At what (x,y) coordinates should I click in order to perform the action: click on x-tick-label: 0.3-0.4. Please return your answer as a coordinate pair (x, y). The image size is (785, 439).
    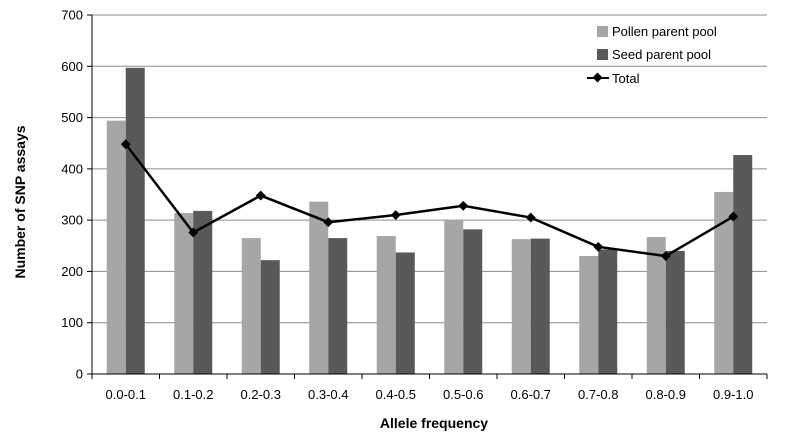
    Looking at the image, I should click on (328, 394).